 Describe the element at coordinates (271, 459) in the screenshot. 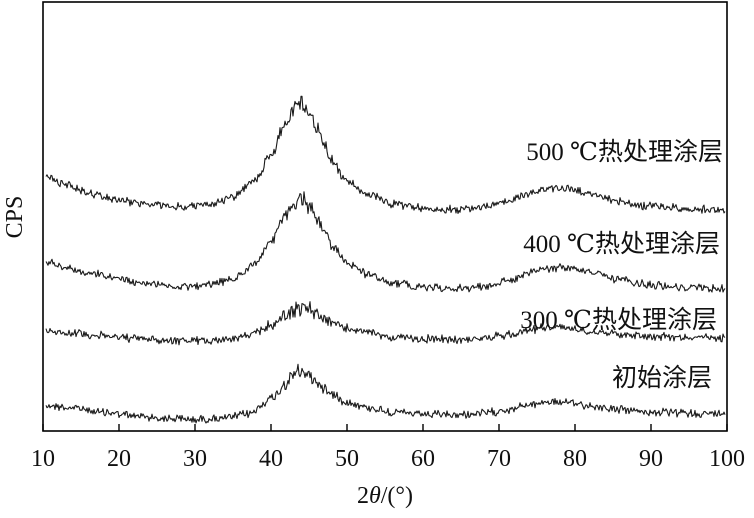

I see `x-tick-label: 40` at that location.